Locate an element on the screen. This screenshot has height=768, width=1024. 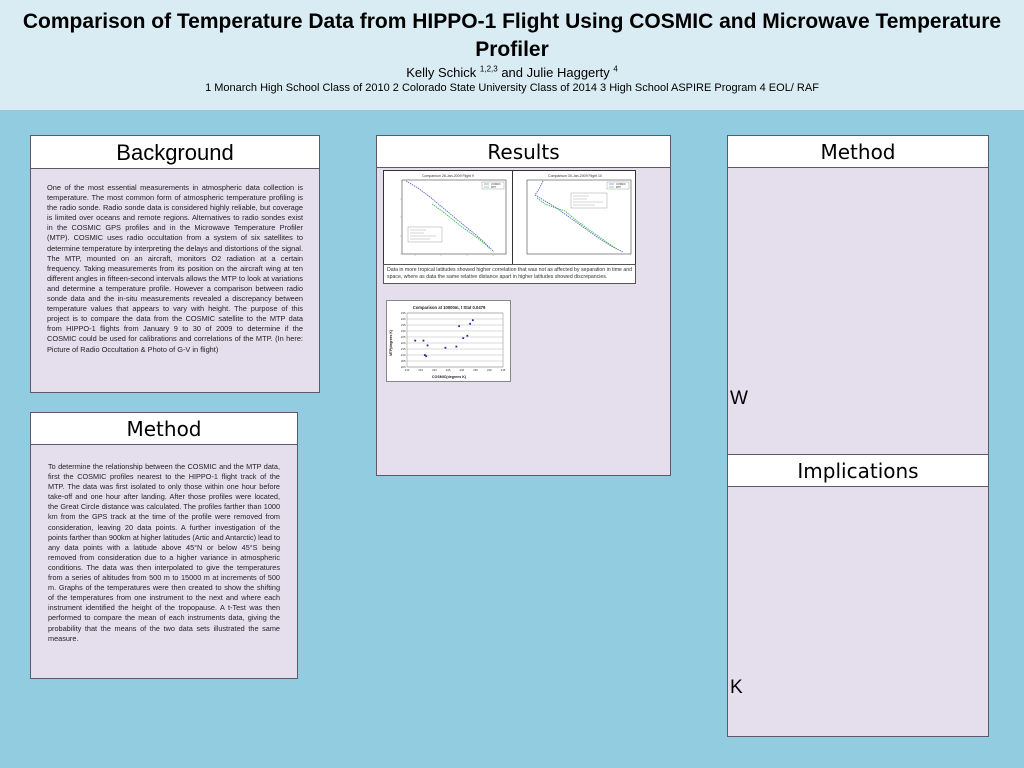
profile-left-mtp-line is located at coordinates (461, 226).